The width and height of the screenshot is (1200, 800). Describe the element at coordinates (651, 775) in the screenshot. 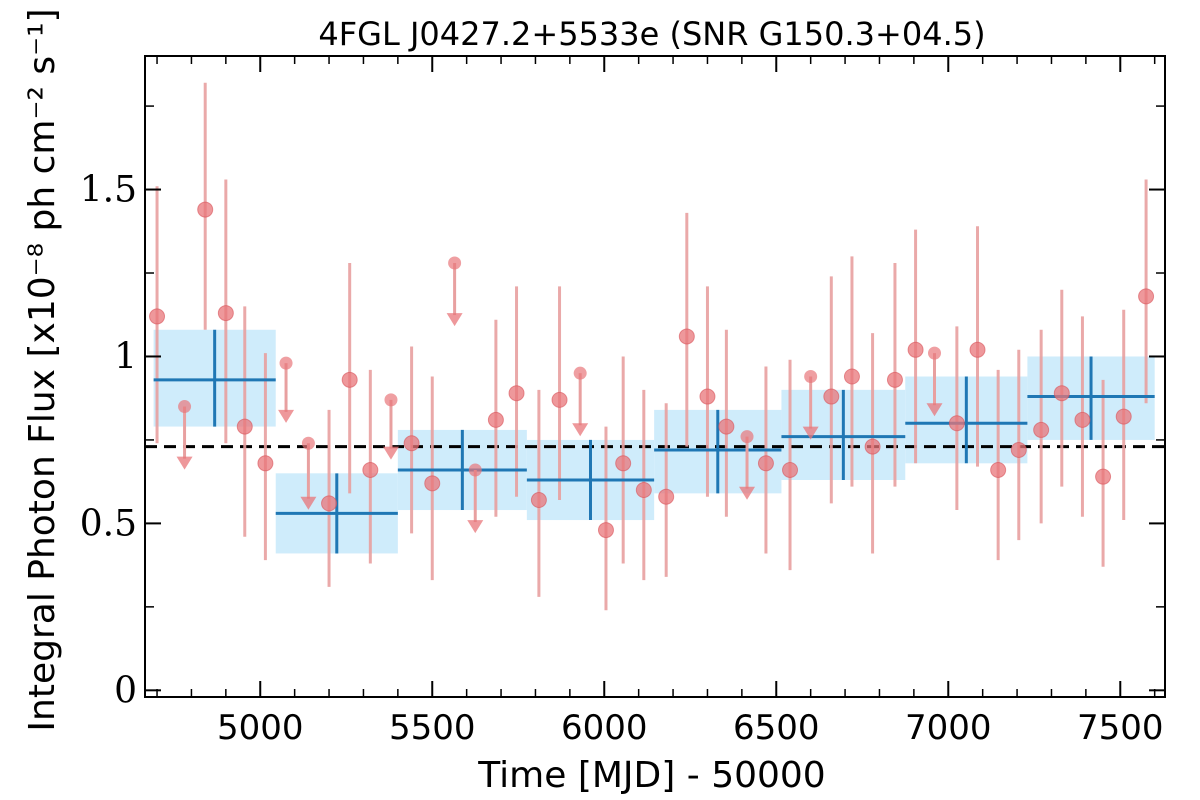

I see `x-axis-label: Time [MJD] - 50000` at that location.